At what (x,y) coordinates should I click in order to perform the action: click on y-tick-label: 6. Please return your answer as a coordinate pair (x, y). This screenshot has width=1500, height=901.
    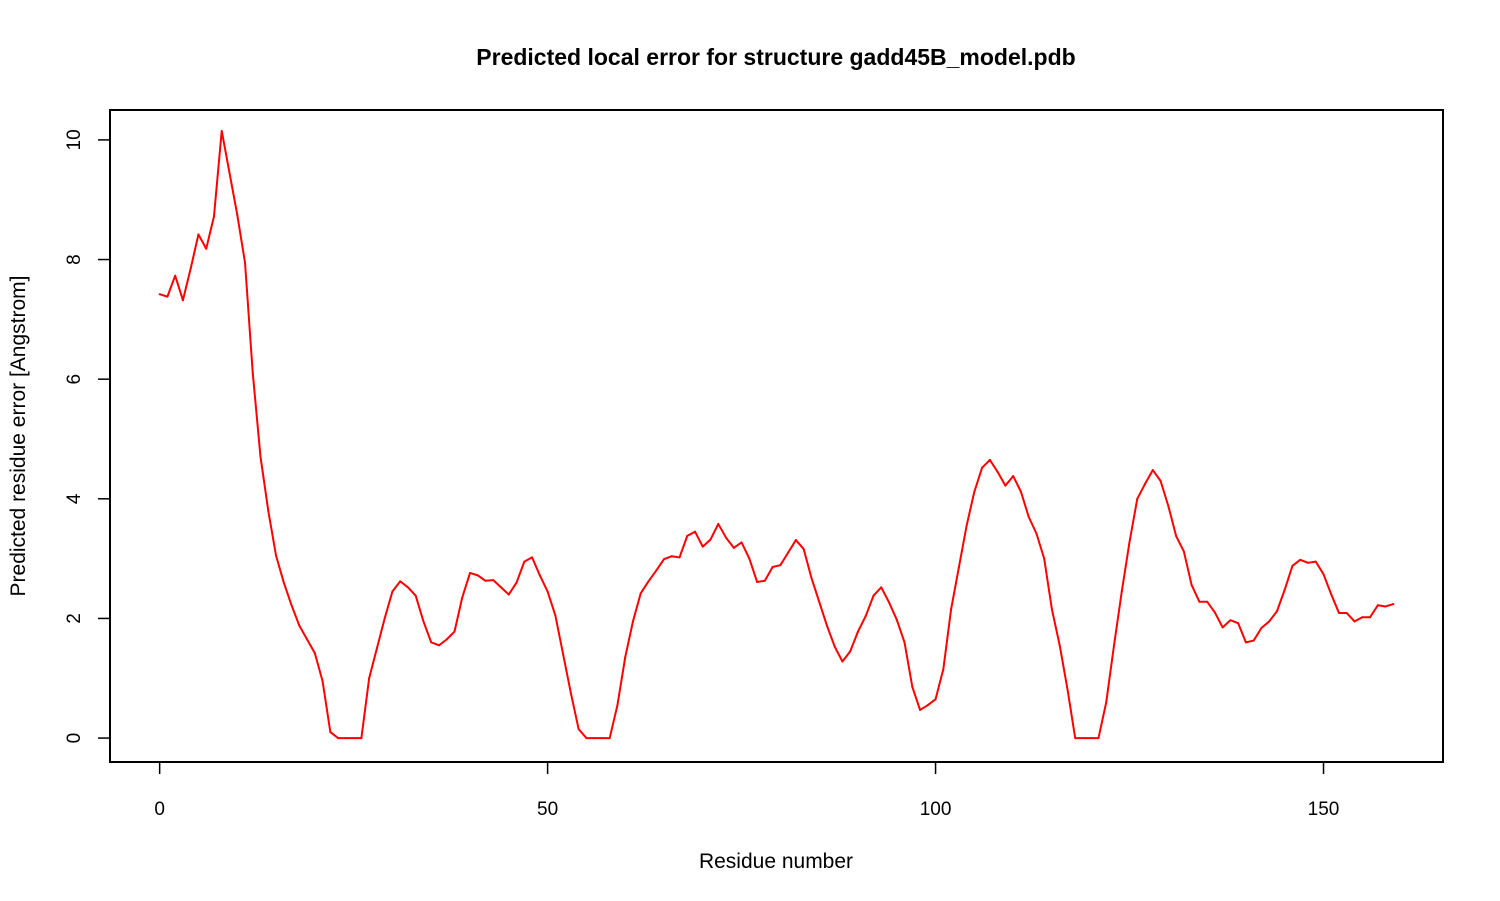
    Looking at the image, I should click on (74, 379).